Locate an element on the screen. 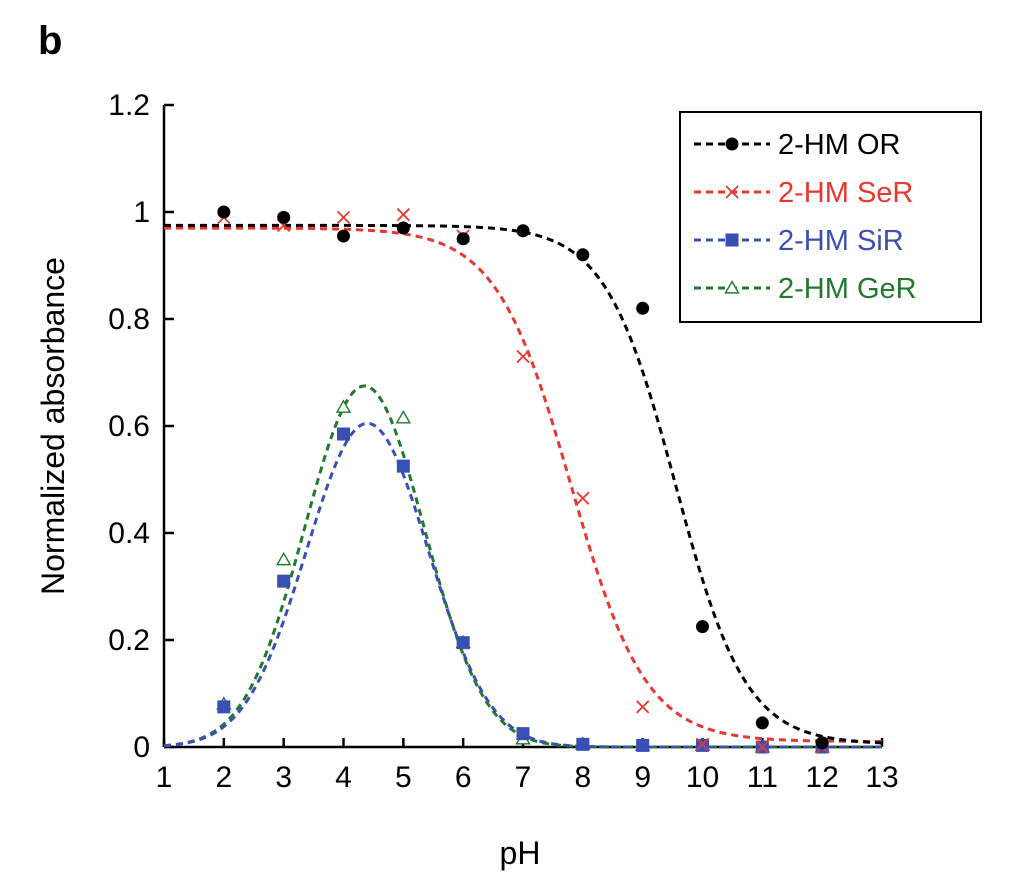  legend-item-2-hm-or: 2-HM OR is located at coordinates (797, 145).